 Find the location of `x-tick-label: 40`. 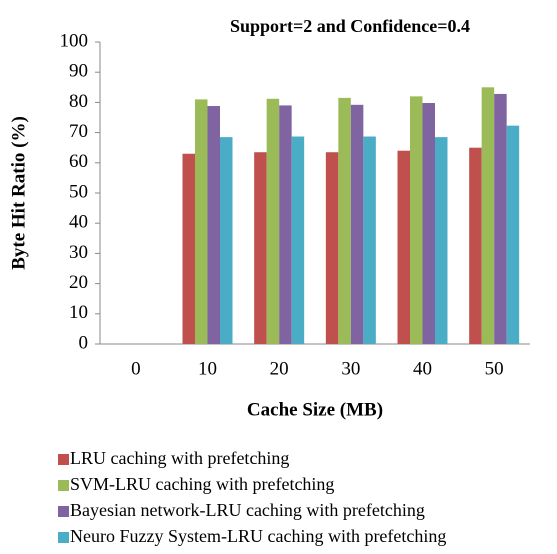

x-tick-label: 40 is located at coordinates (422, 368).